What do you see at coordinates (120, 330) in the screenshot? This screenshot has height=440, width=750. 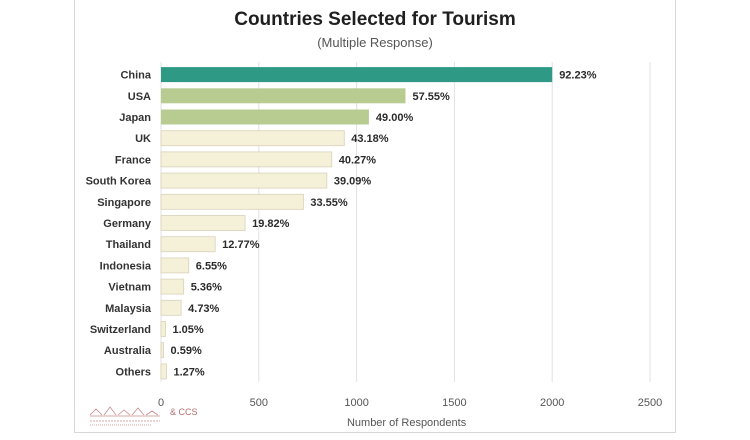 I see `category-label: Switzerland` at bounding box center [120, 330].